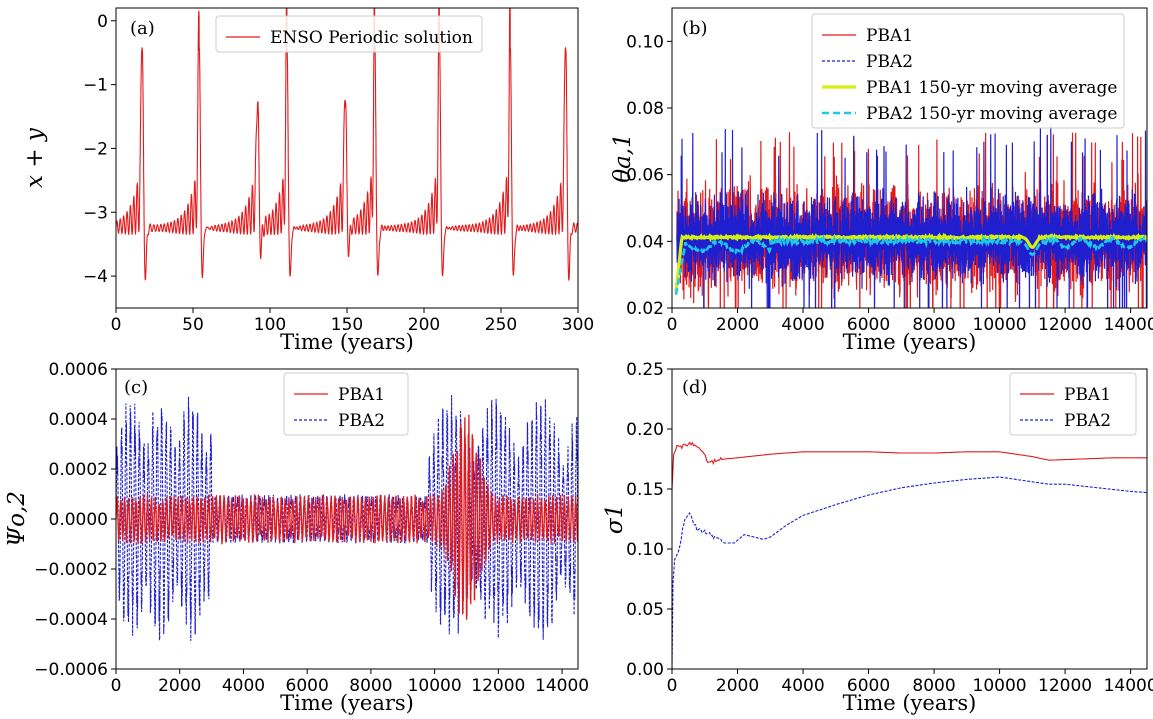 The image size is (1153, 719). I want to click on y-tick-label: 0.0002, so click(78, 470).